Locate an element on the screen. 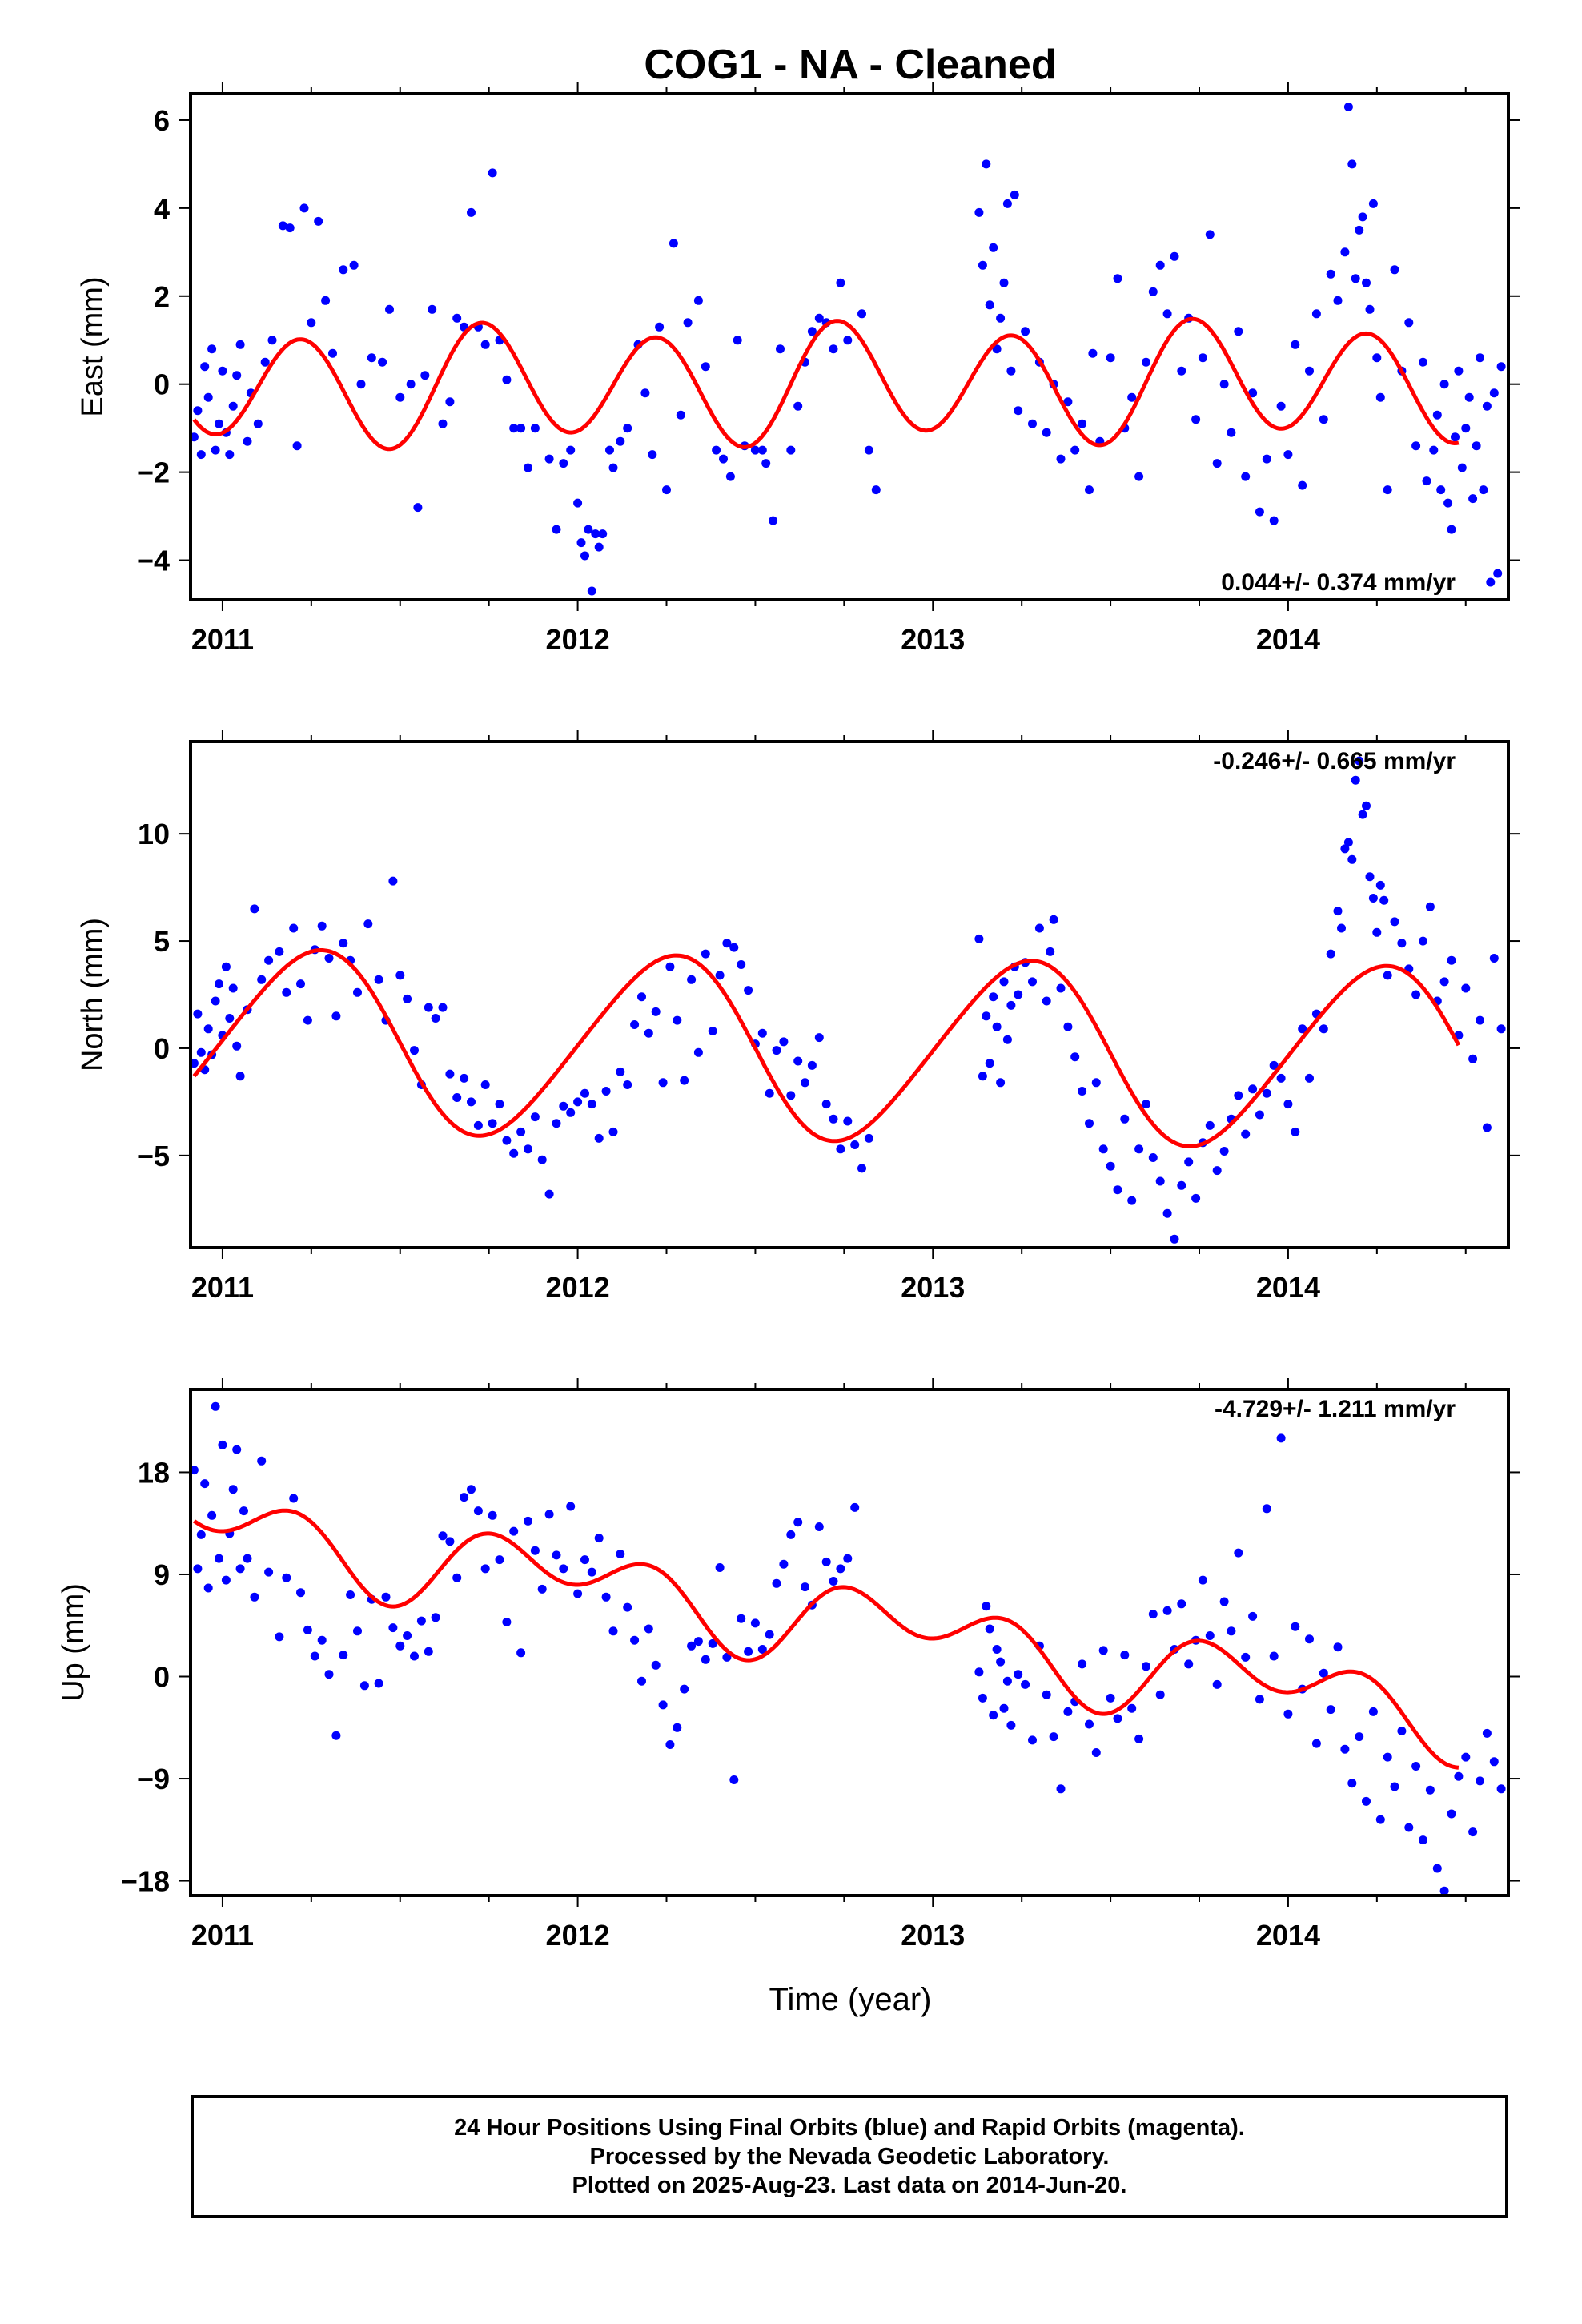 This screenshot has height=2324, width=1582. x-tick-label: 2013 is located at coordinates (933, 639).